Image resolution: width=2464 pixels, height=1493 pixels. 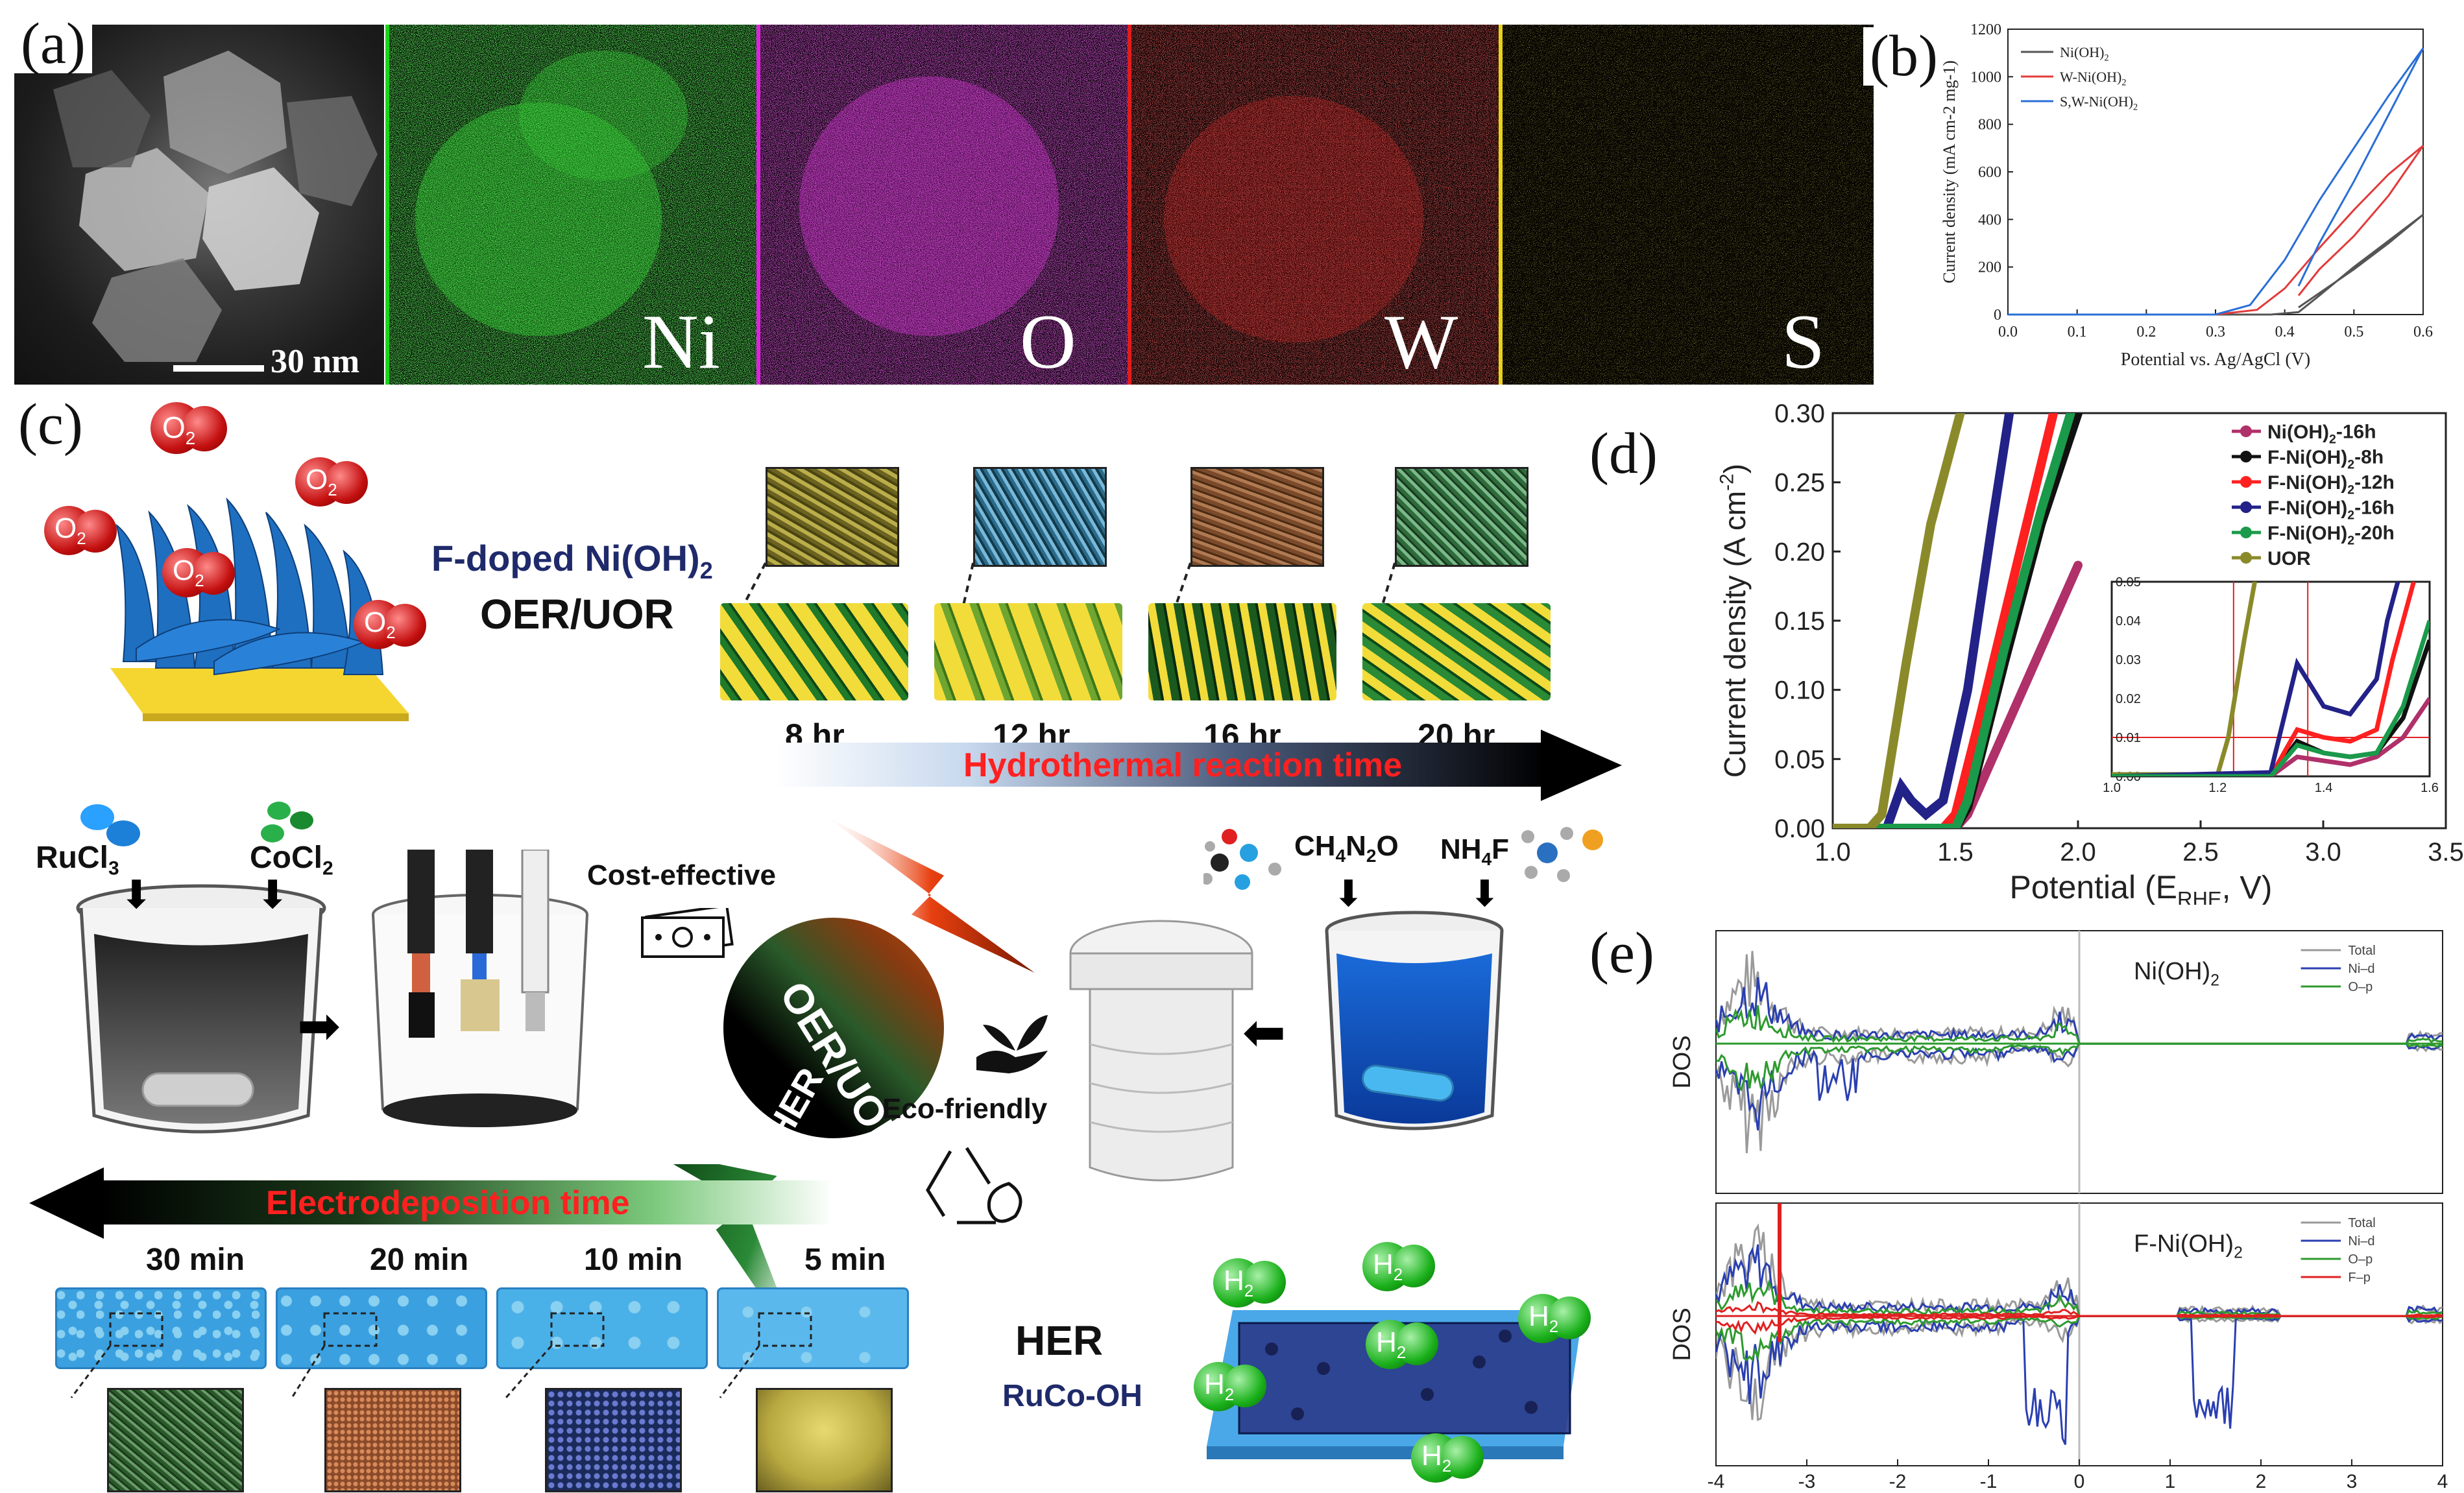 I want to click on y-tick-label: 0.10, so click(x=1799, y=690).